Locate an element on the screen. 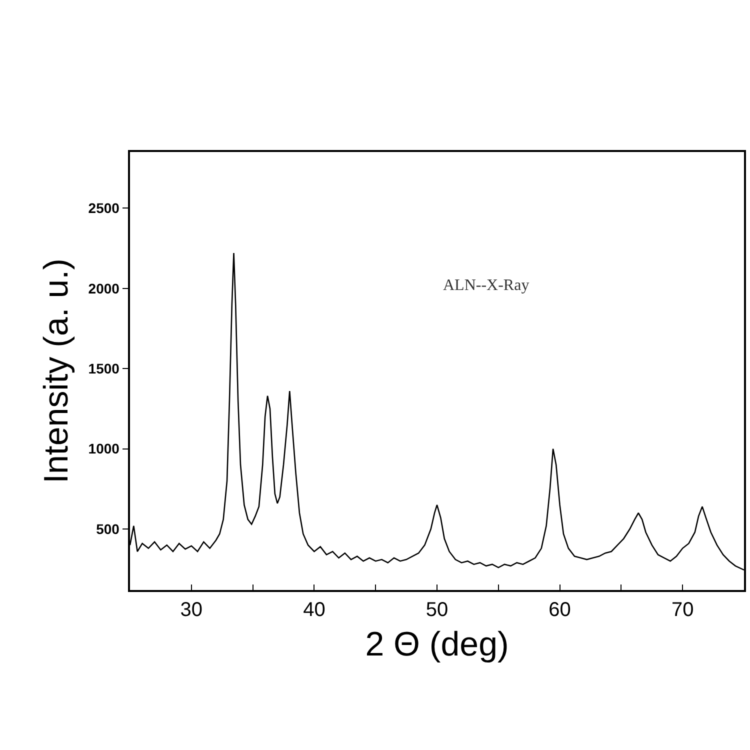 This screenshot has height=750, width=750. x-tick-label: 40 is located at coordinates (314, 609).